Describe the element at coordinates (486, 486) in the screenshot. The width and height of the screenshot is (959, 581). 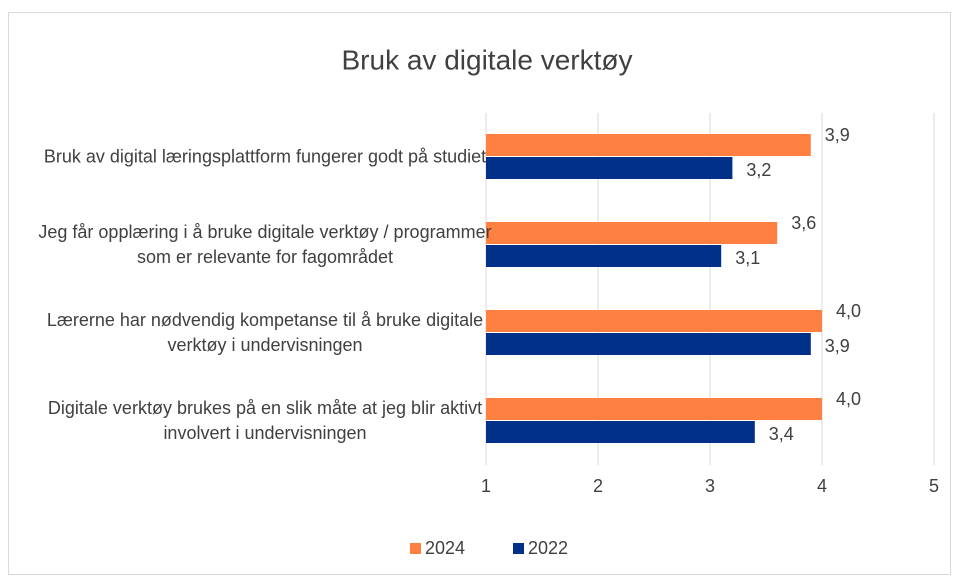
I see `x-tick-label: 1` at that location.